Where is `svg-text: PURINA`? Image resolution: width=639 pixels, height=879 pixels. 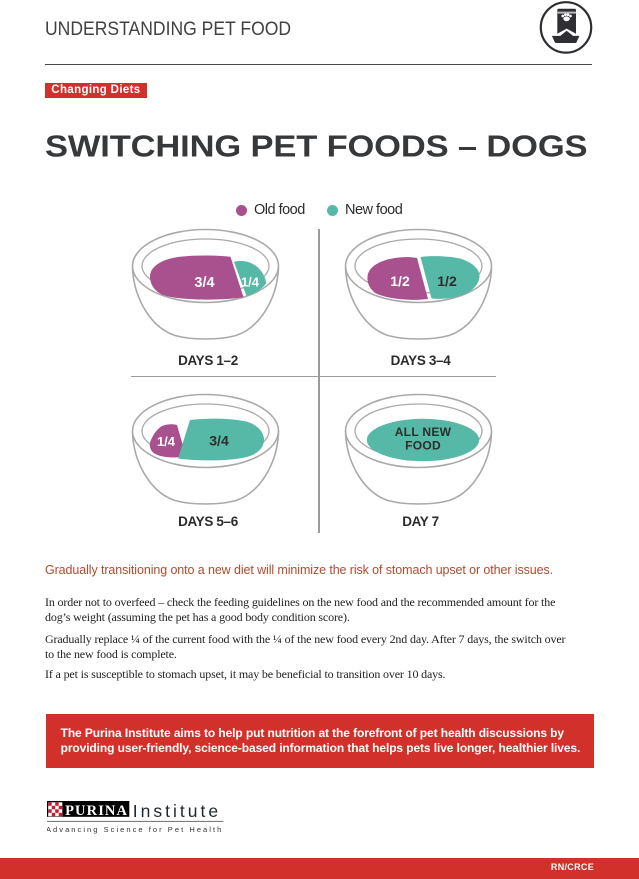
svg-text: PURINA is located at coordinates (96, 811).